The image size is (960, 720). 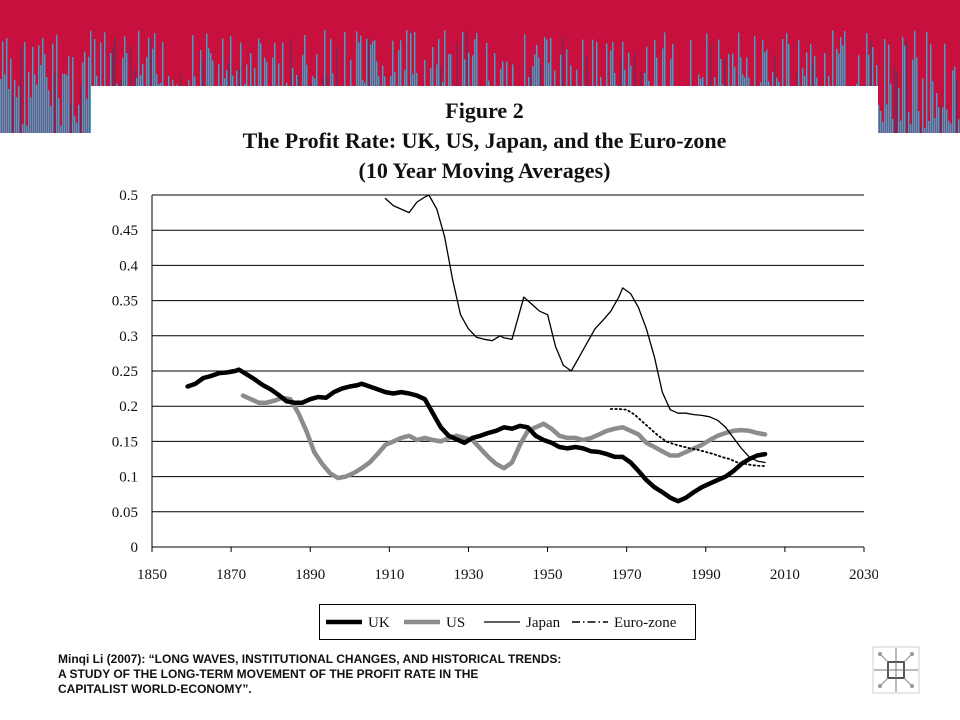 What do you see at coordinates (484, 170) in the screenshot?
I see `figure-subtitle-2: (10 Year Moving Averages)` at bounding box center [484, 170].